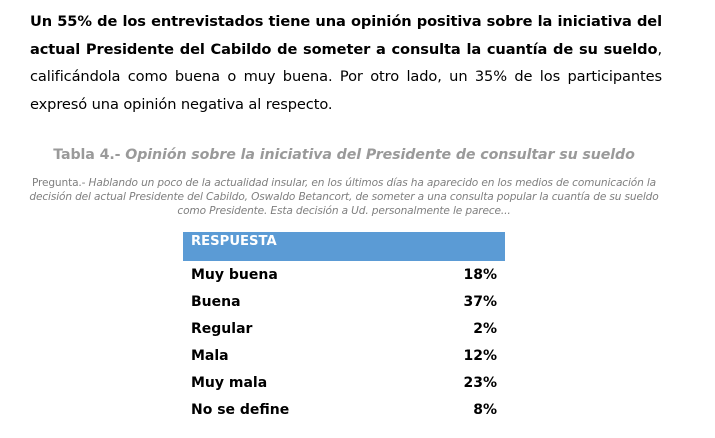 This screenshot has width=715, height=438. What do you see at coordinates (216, 301) in the screenshot?
I see `row-label: Buena` at bounding box center [216, 301].